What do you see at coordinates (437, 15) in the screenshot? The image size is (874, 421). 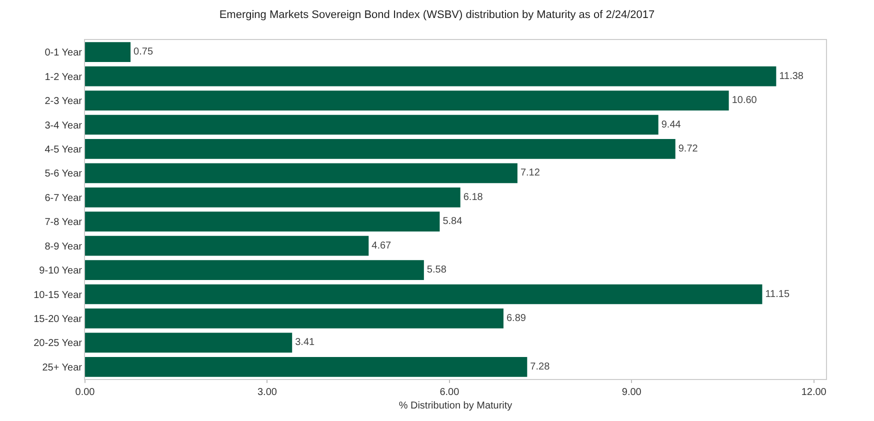 I see `chart-title: Emerging Markets Sovereign Bond Index (WSBV) distribution by Maturity as of 2/24/2017` at bounding box center [437, 15].